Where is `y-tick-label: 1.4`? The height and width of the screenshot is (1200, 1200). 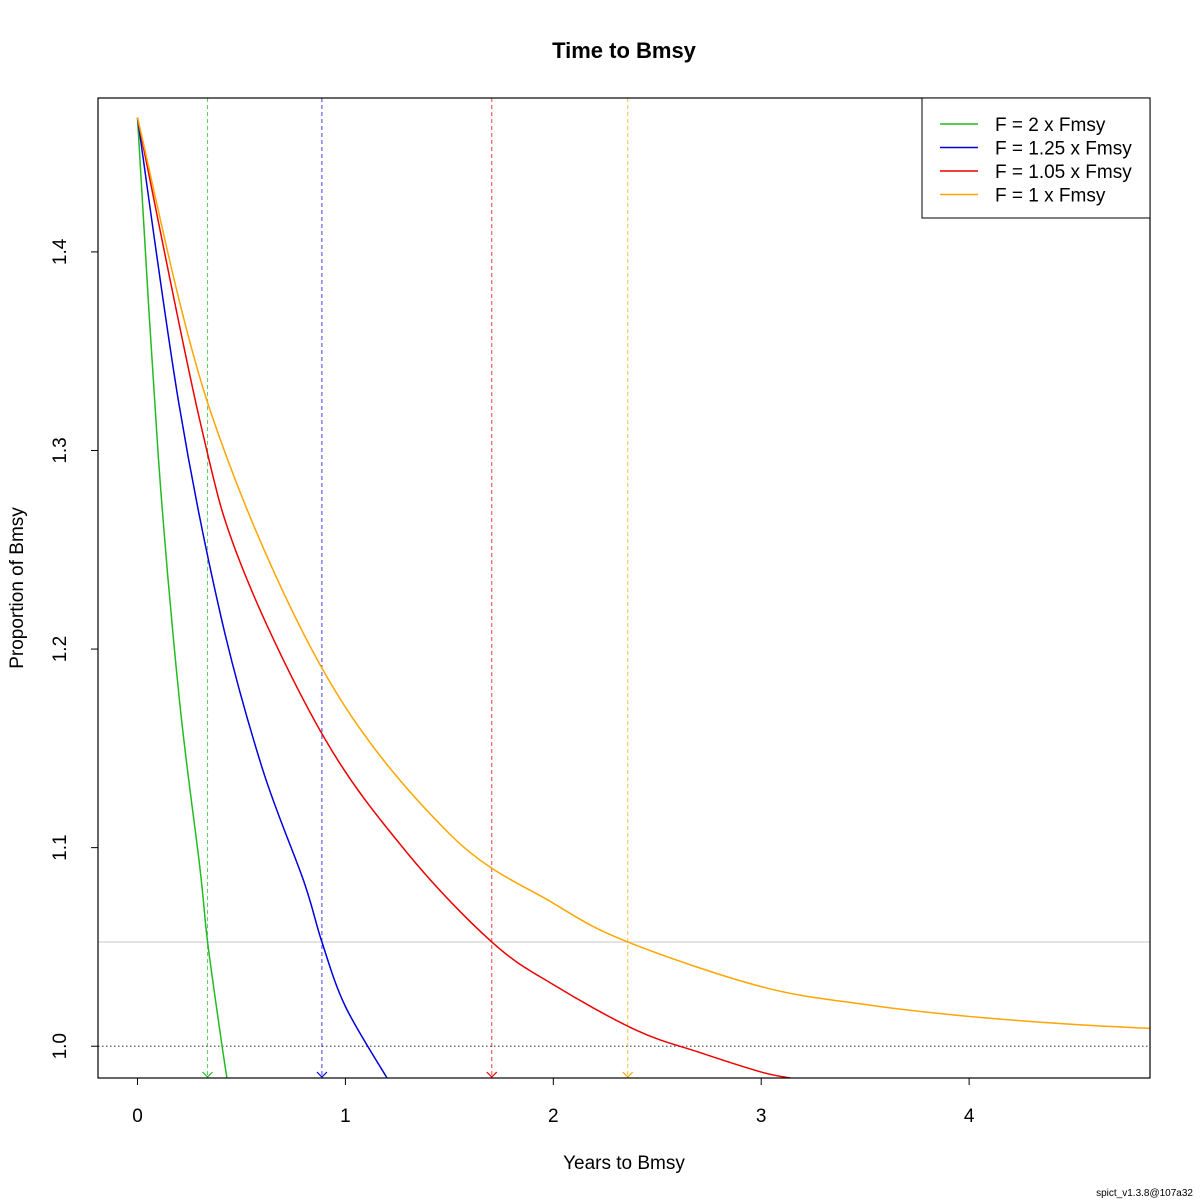
y-tick-label: 1.4 is located at coordinates (60, 251).